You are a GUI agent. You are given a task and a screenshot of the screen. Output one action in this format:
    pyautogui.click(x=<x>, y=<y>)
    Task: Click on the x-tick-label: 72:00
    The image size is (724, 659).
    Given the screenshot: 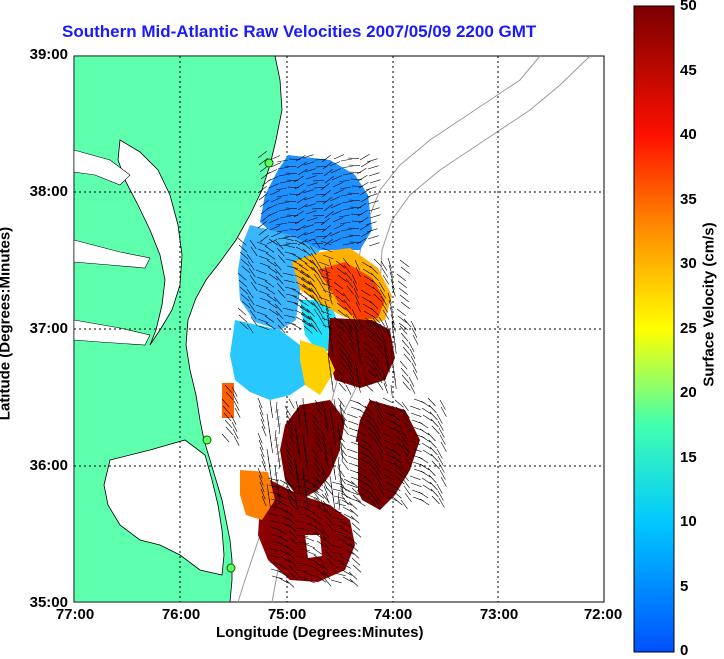 What is the action you would take?
    pyautogui.click(x=603, y=614)
    